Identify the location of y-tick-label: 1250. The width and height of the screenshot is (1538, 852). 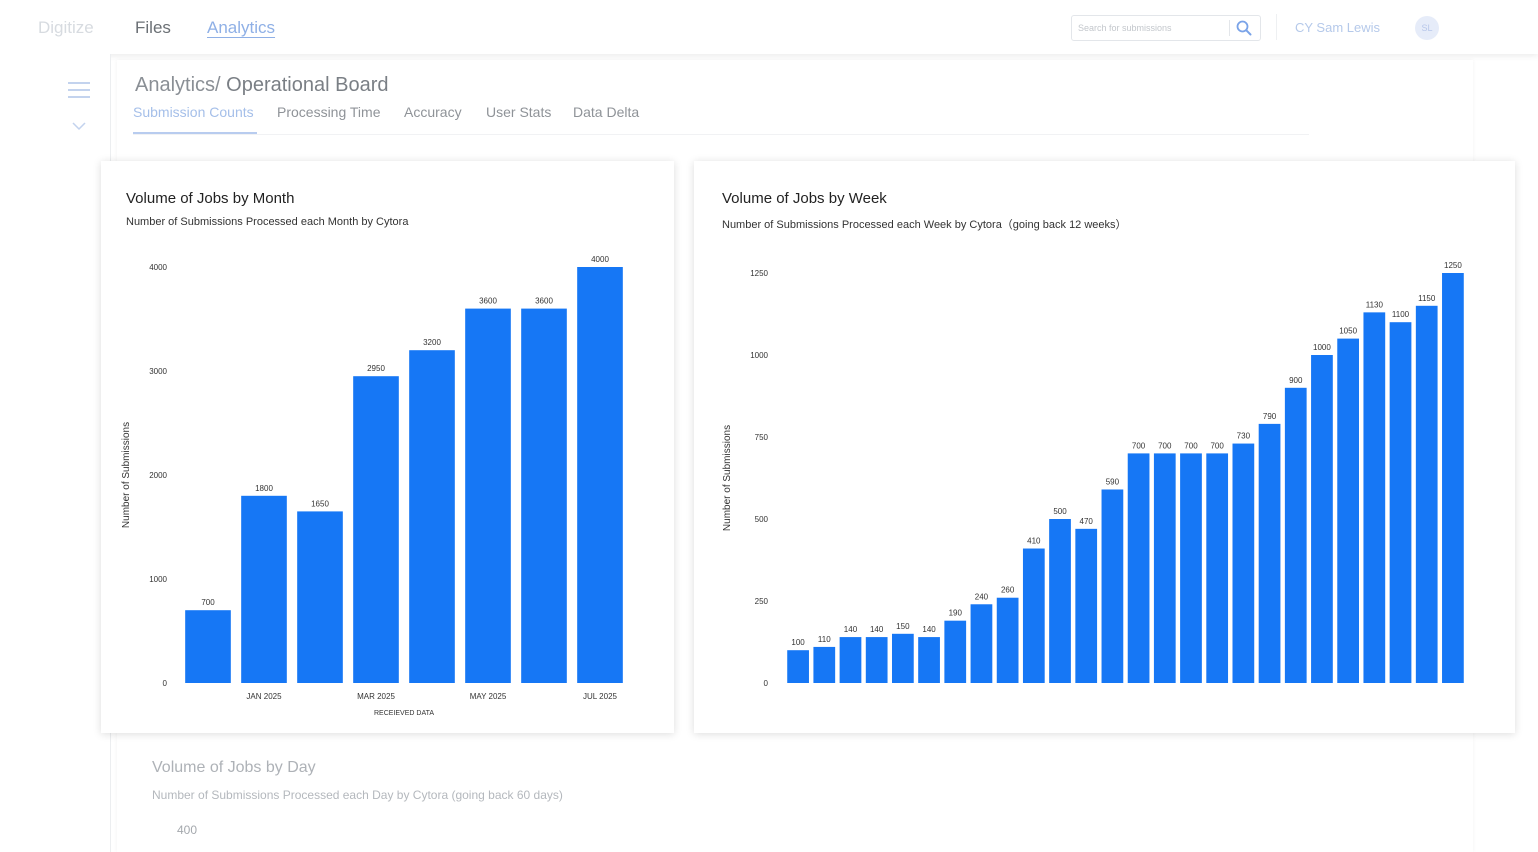
(759, 273).